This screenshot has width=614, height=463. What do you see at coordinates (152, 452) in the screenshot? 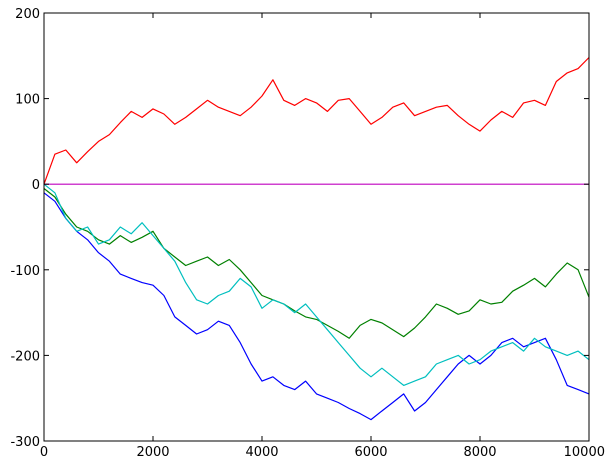
I see `x-tick-label: 2000` at bounding box center [152, 452].